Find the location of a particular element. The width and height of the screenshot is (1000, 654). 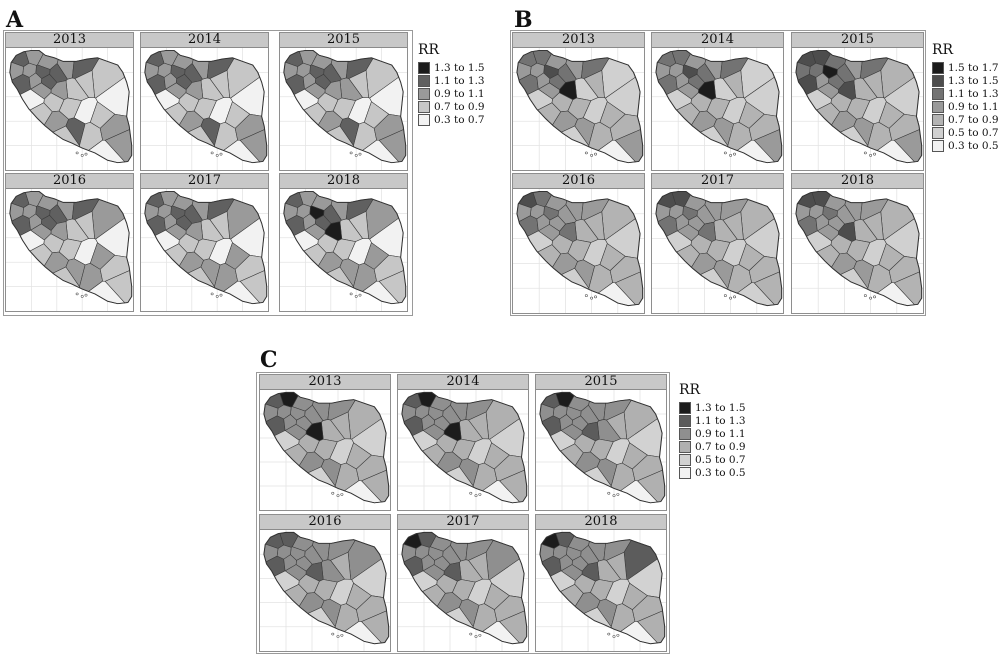

legend-entry: 0.3 to 0.5 is located at coordinates (965, 145).